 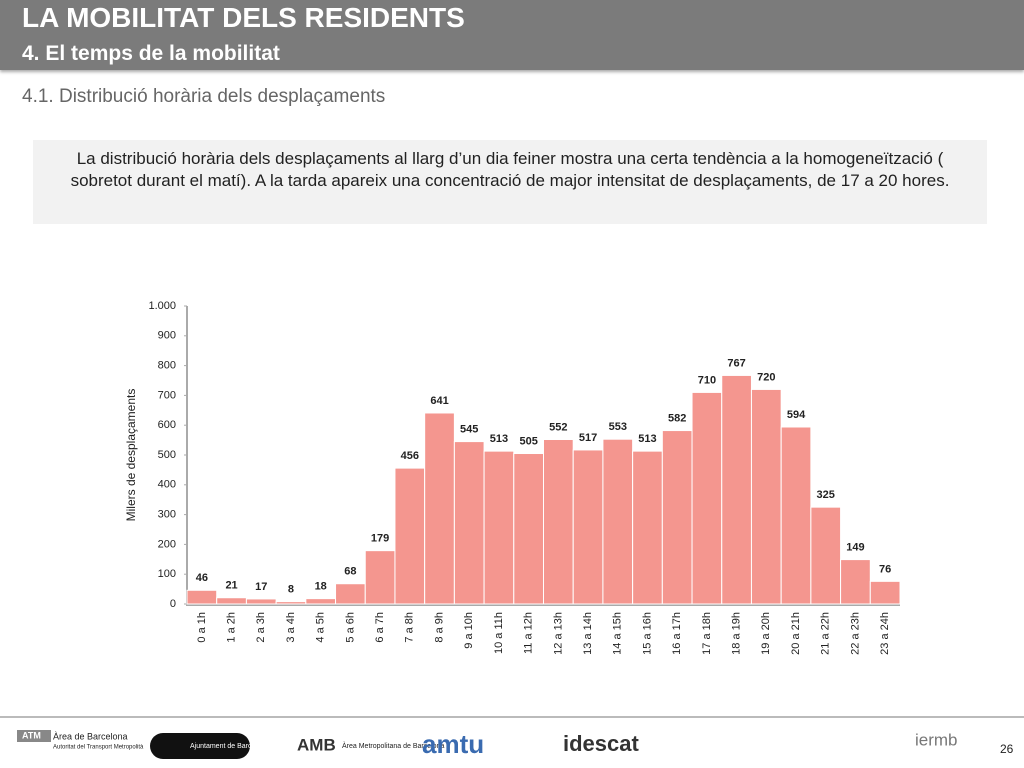 What do you see at coordinates (243, 17) in the screenshot?
I see `title: LA MOBILITAT DELS RESIDENTS` at bounding box center [243, 17].